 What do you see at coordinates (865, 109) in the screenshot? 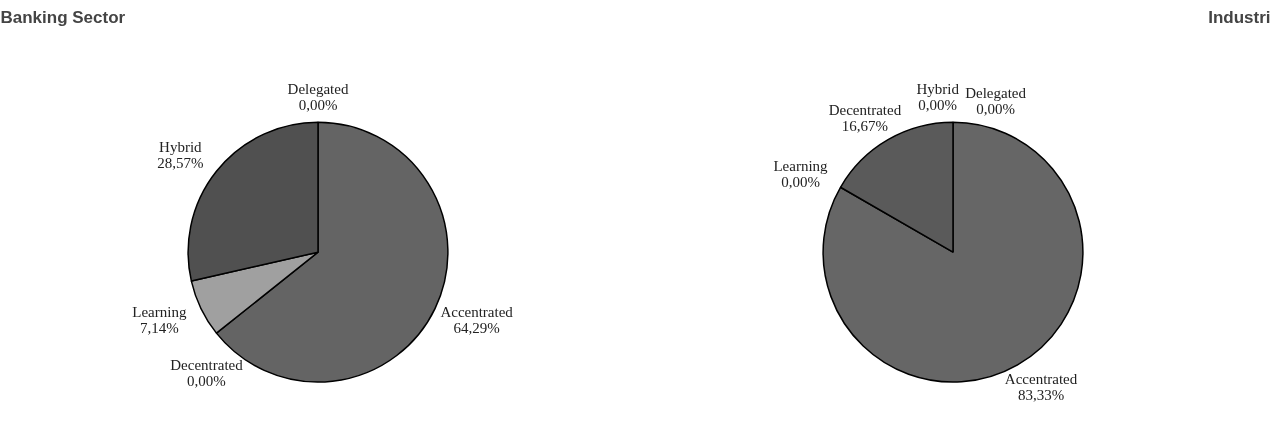
I see `slice-label: Decentrated` at bounding box center [865, 109].